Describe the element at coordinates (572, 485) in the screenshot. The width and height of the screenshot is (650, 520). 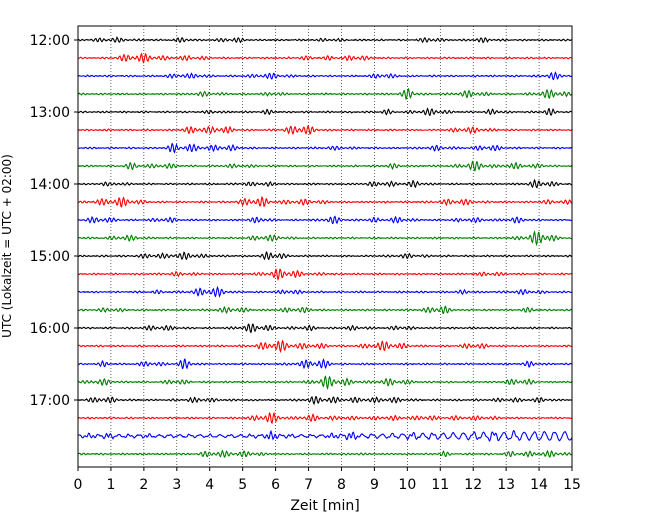
I see `x-tick-label: 15` at that location.